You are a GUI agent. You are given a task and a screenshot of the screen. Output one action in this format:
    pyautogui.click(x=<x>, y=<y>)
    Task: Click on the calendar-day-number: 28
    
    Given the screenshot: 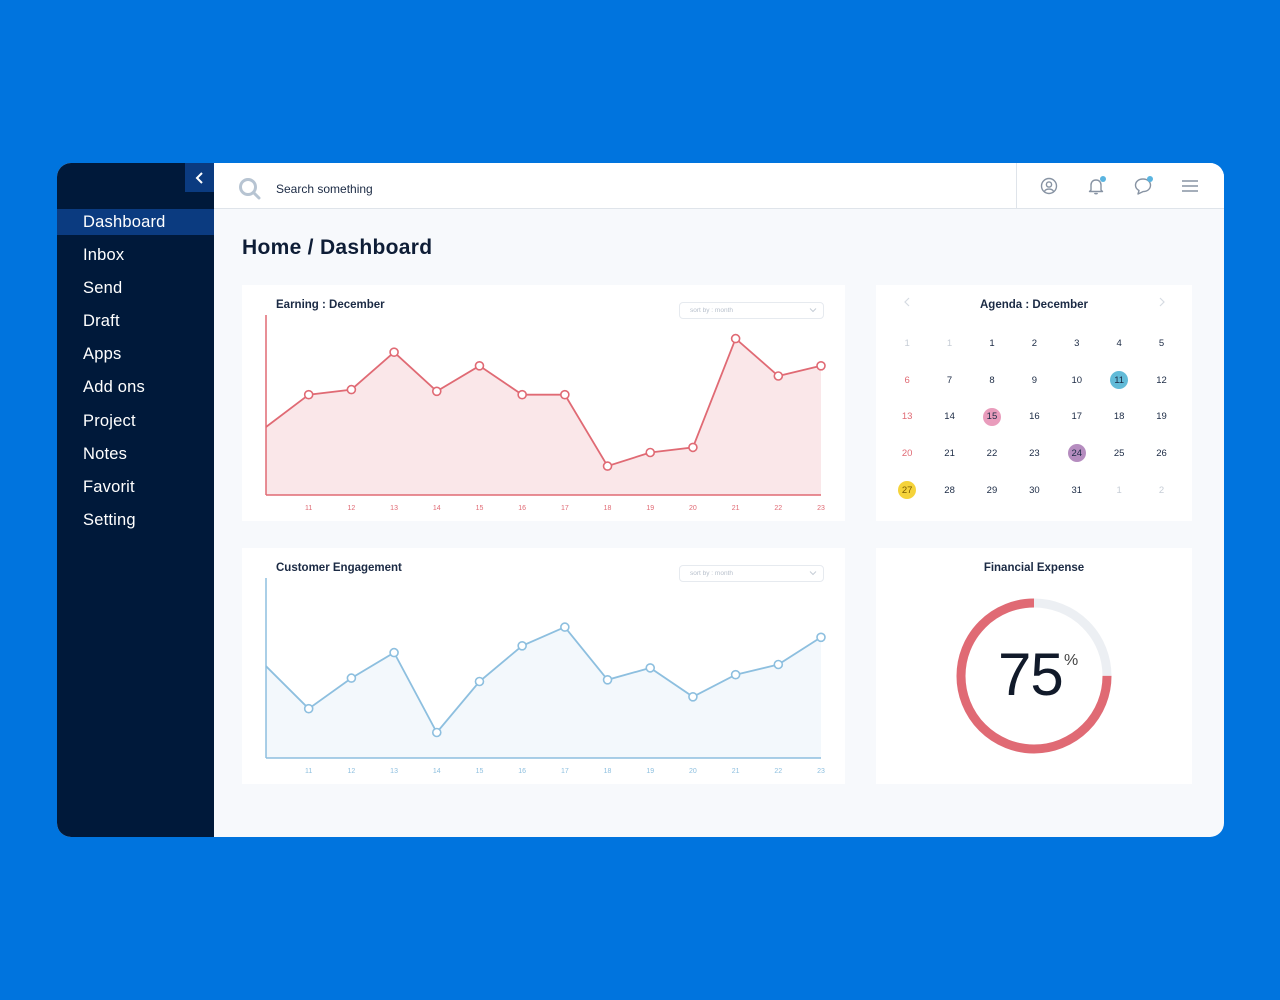 What is the action you would take?
    pyautogui.click(x=949, y=490)
    